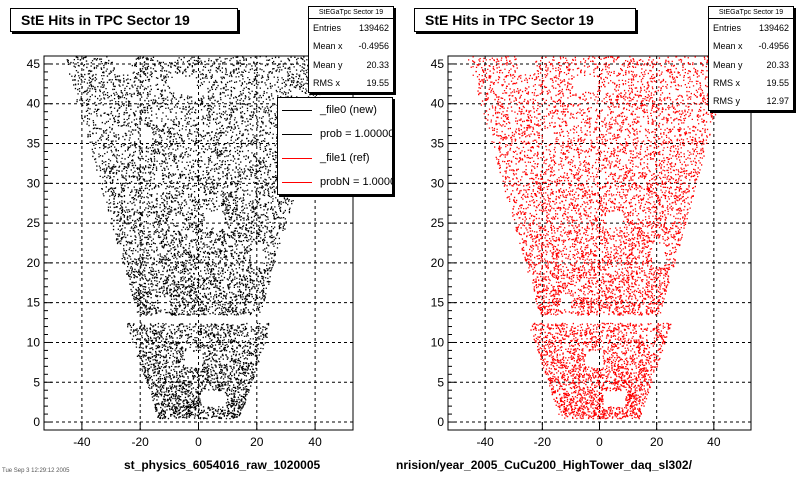 This screenshot has height=480, width=800. I want to click on legend-entry: _file0 (new), so click(335, 110).